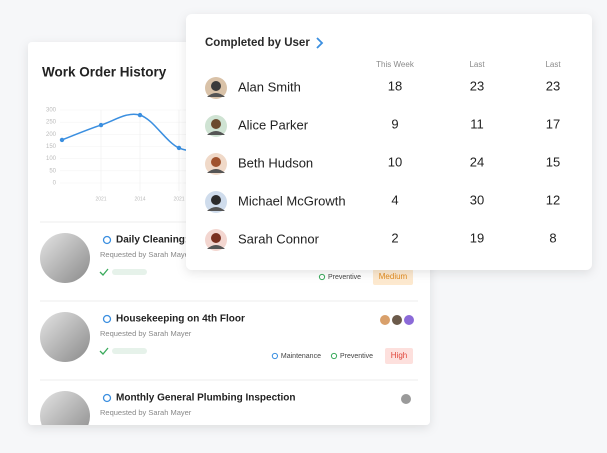 The image size is (607, 453). Describe the element at coordinates (553, 199) in the screenshot. I see `count: 12` at that location.